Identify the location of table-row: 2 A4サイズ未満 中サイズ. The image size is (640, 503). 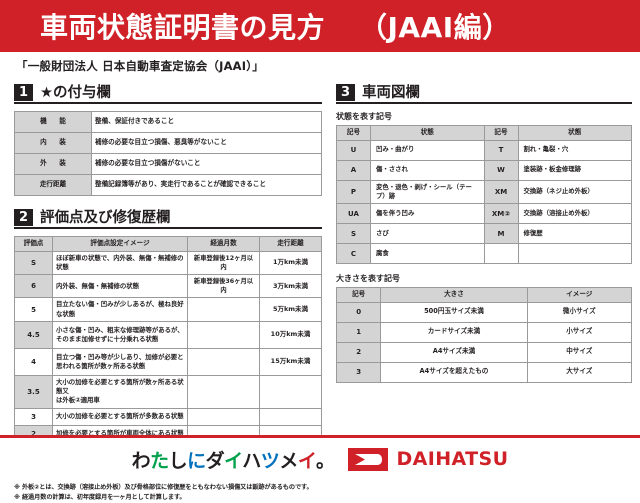
(484, 352).